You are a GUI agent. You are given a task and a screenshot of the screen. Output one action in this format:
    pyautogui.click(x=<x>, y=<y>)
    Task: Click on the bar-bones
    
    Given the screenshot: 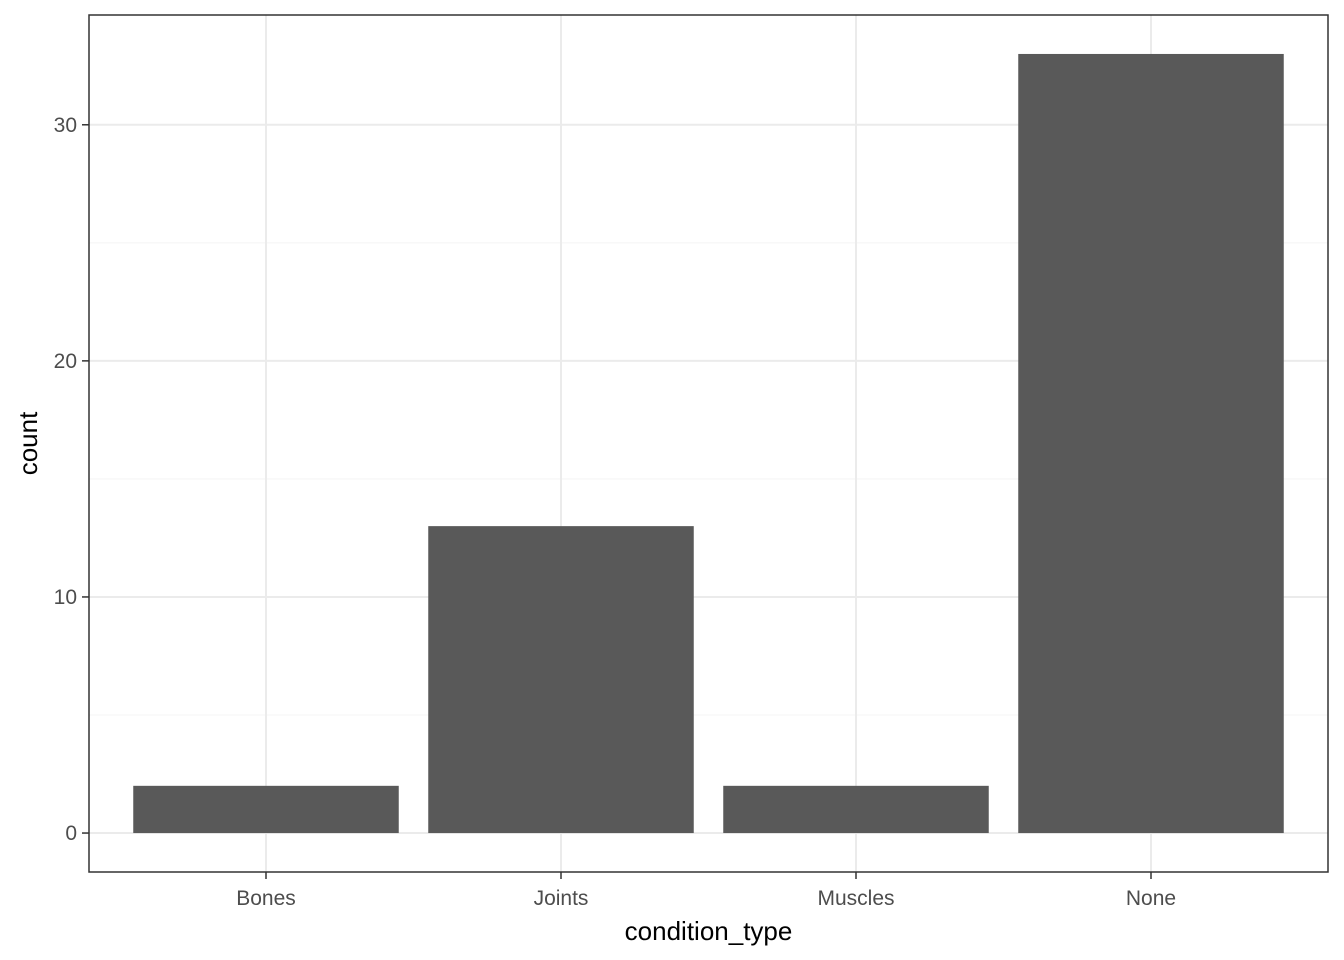 What is the action you would take?
    pyautogui.click(x=266, y=809)
    